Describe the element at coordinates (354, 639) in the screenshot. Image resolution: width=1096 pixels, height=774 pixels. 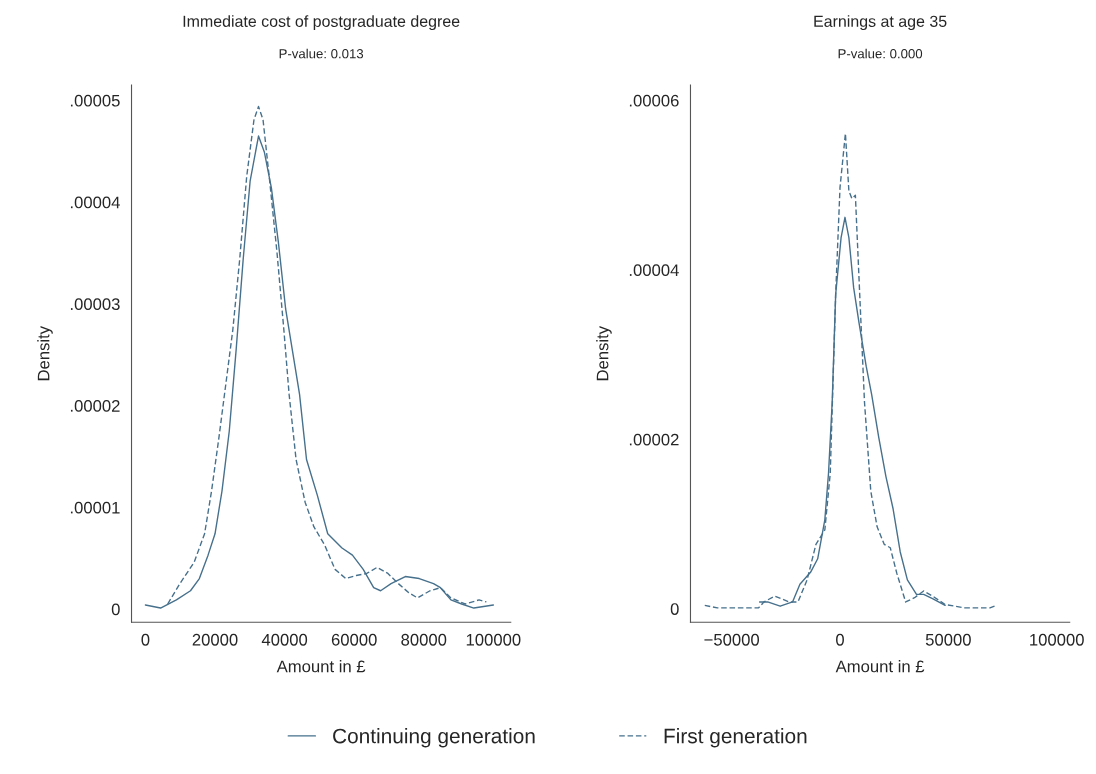
I see `x-tick-label: 60000` at that location.